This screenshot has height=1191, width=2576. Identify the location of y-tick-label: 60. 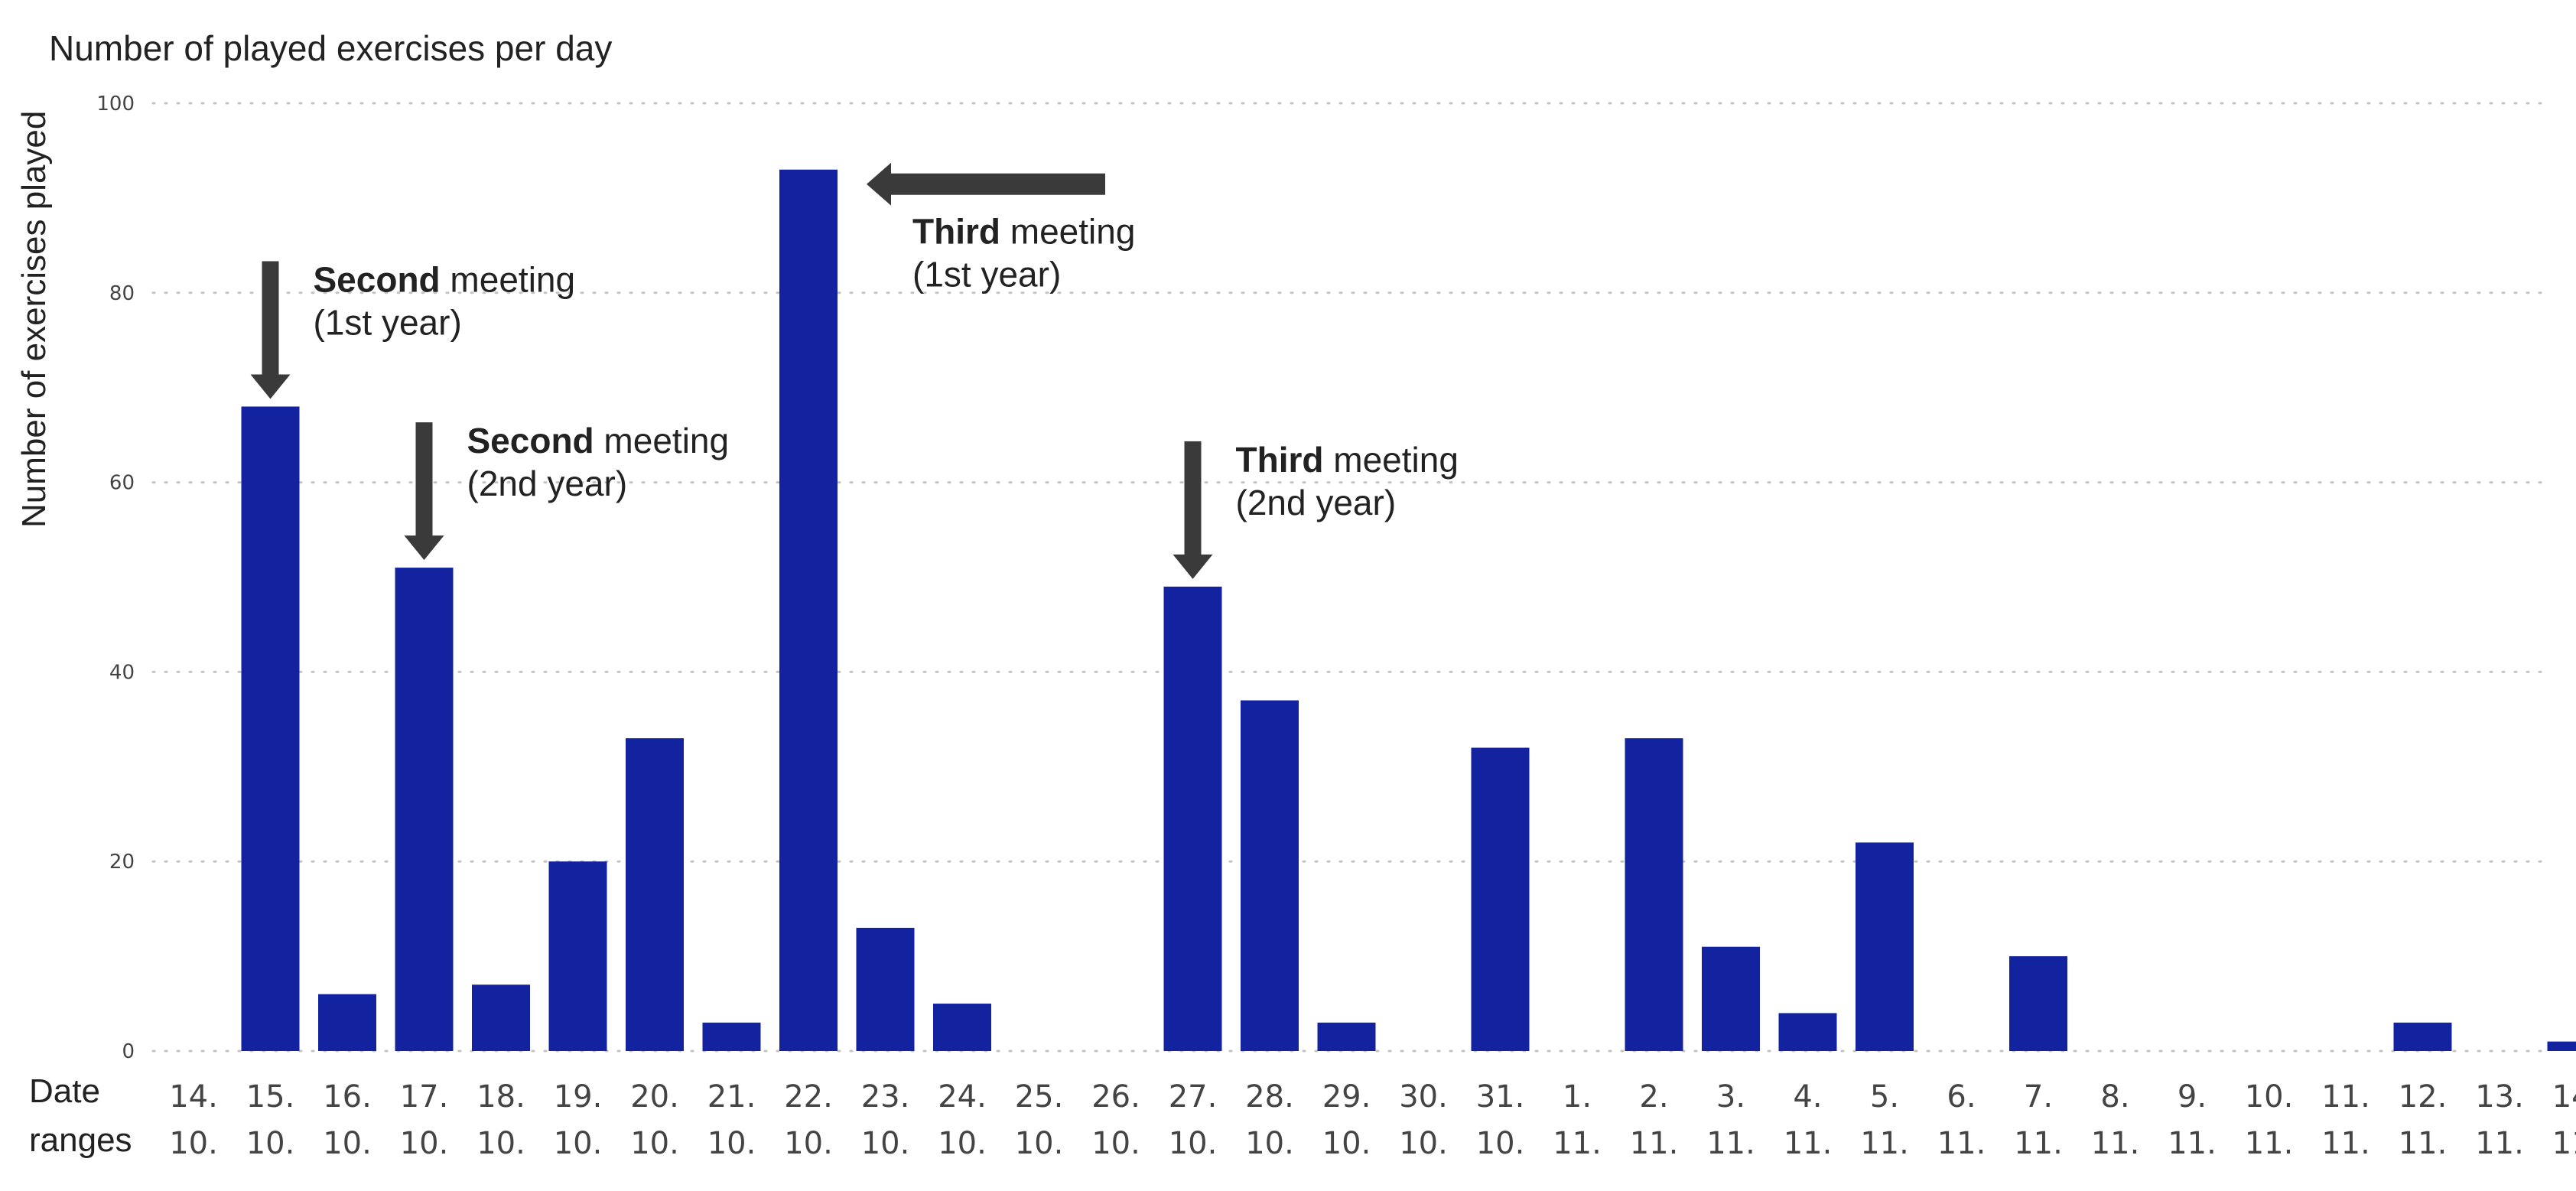
(122, 483).